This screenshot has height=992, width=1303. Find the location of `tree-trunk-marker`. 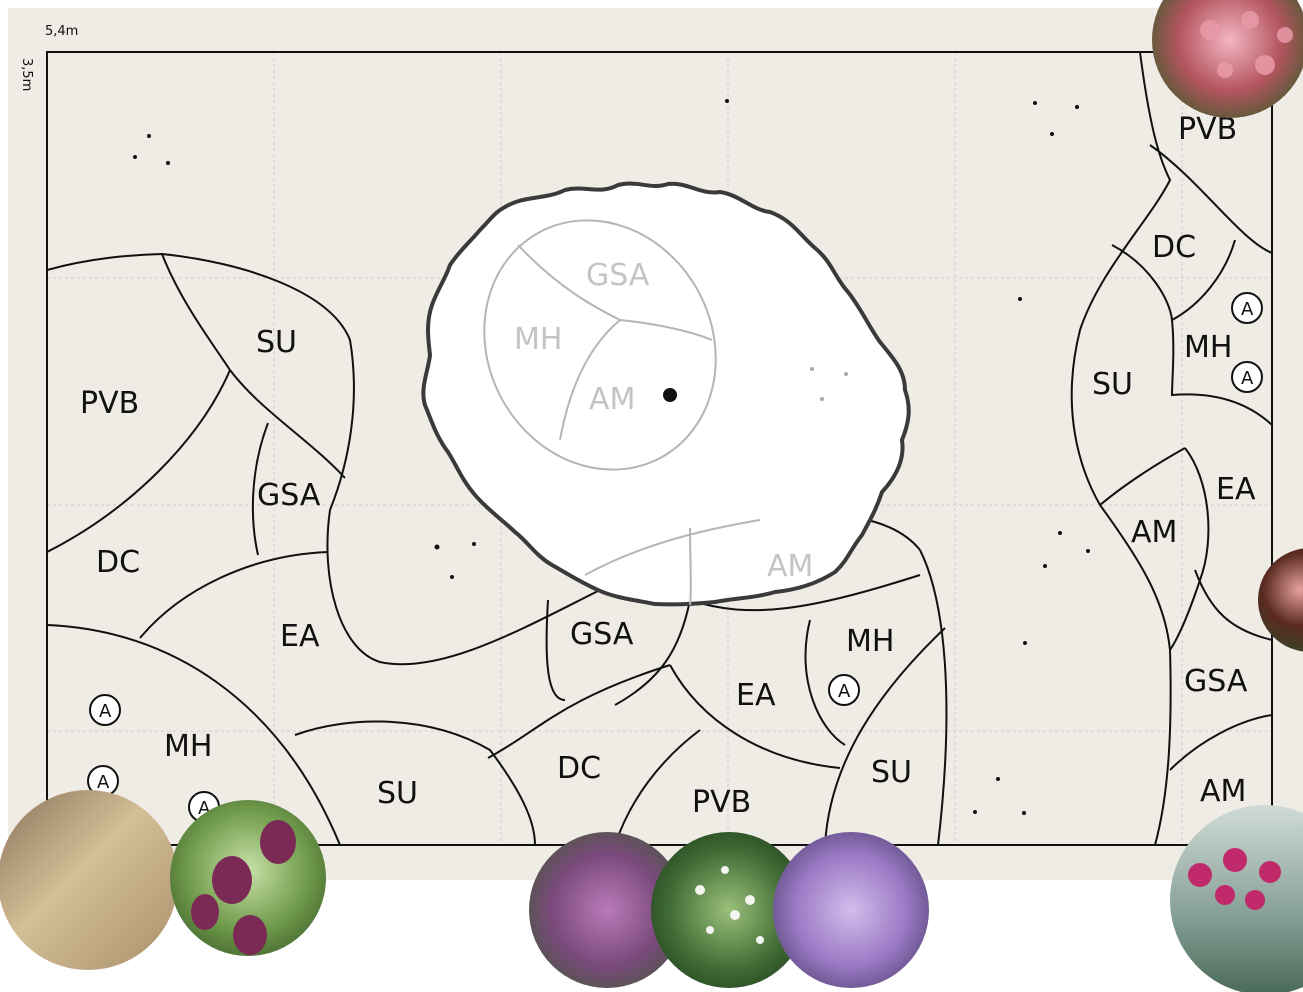

tree-trunk-marker is located at coordinates (670, 395).